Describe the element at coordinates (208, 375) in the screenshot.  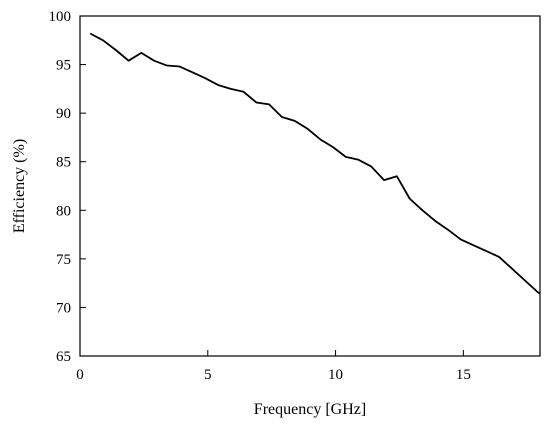
I see `x-tick-label: 5` at that location.